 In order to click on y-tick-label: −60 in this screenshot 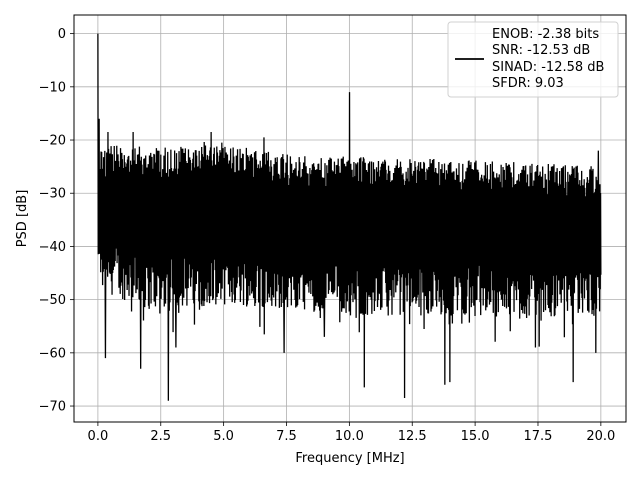, I will do `click(52, 353)`.